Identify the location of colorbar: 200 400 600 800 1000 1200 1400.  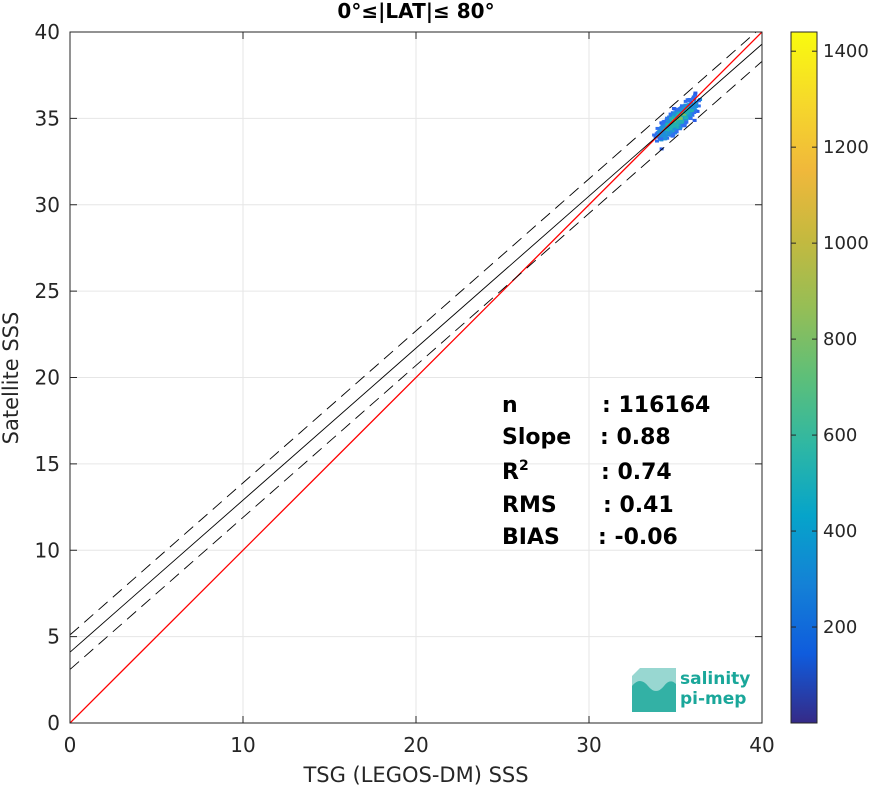
(829, 377).